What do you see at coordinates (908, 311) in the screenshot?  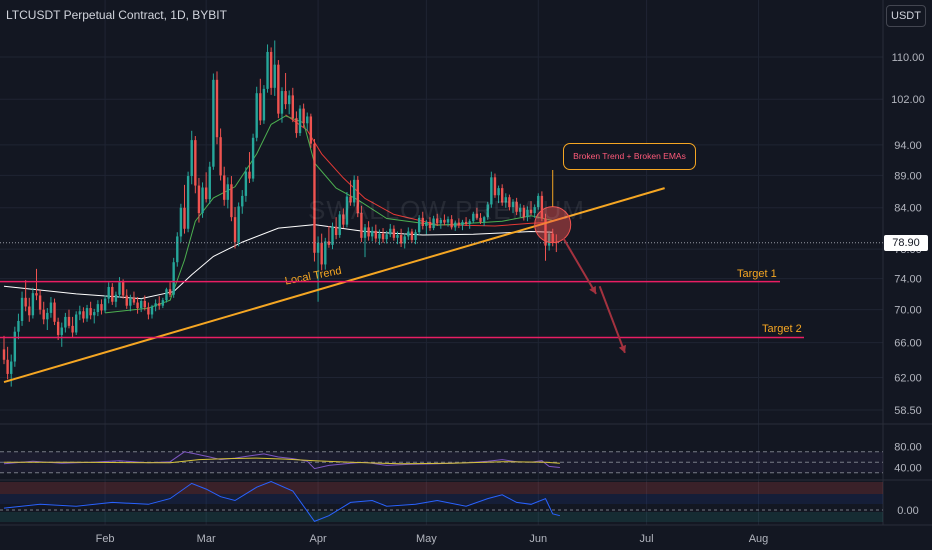 I see `price-axis-label: 70.00` at bounding box center [908, 311].